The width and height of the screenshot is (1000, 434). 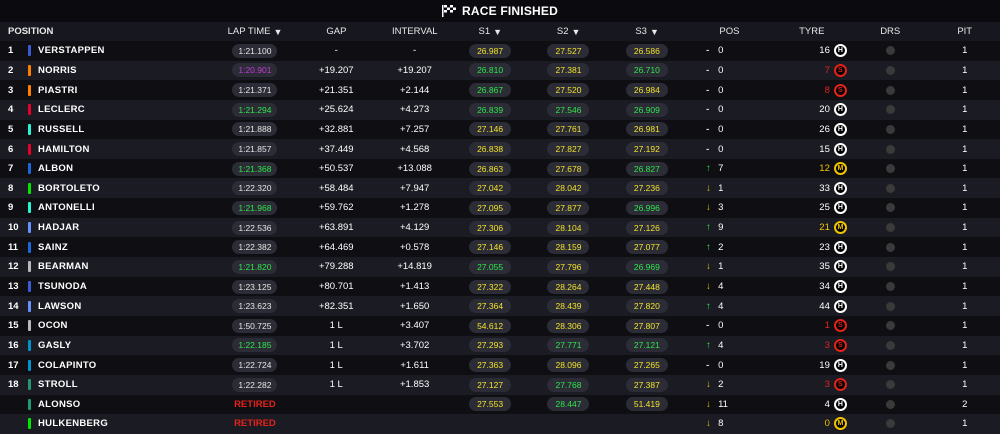 I want to click on interval-value: +1.650, so click(x=414, y=306).